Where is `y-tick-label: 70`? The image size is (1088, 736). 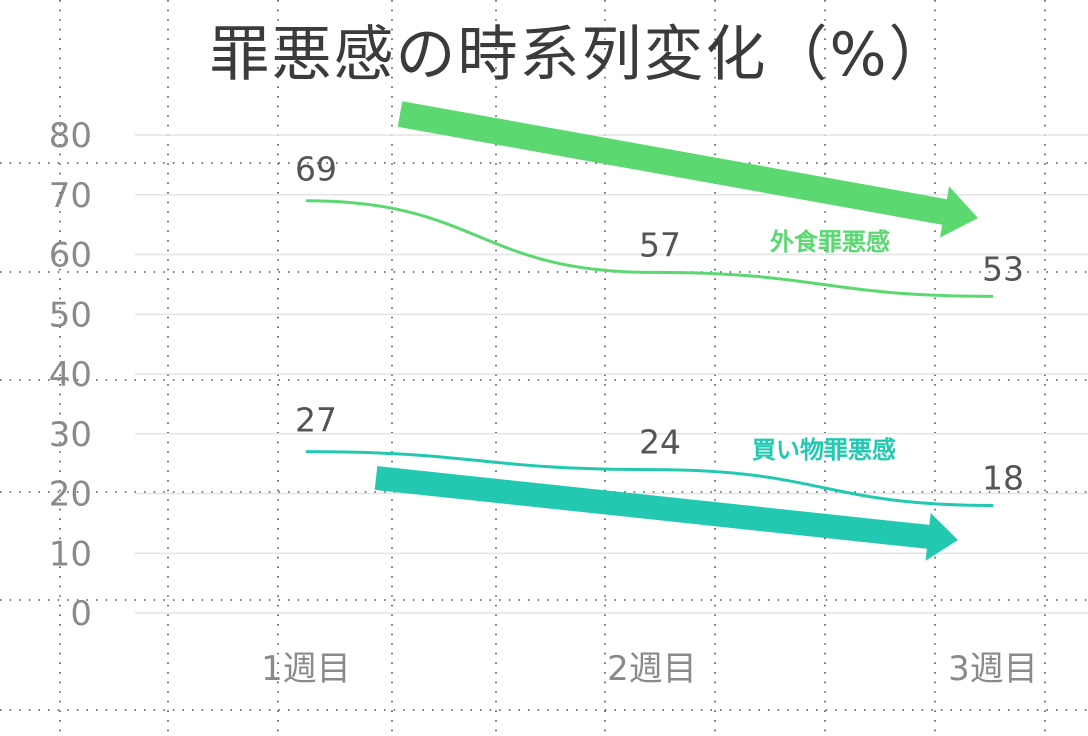
y-tick-label: 70 is located at coordinates (70, 196).